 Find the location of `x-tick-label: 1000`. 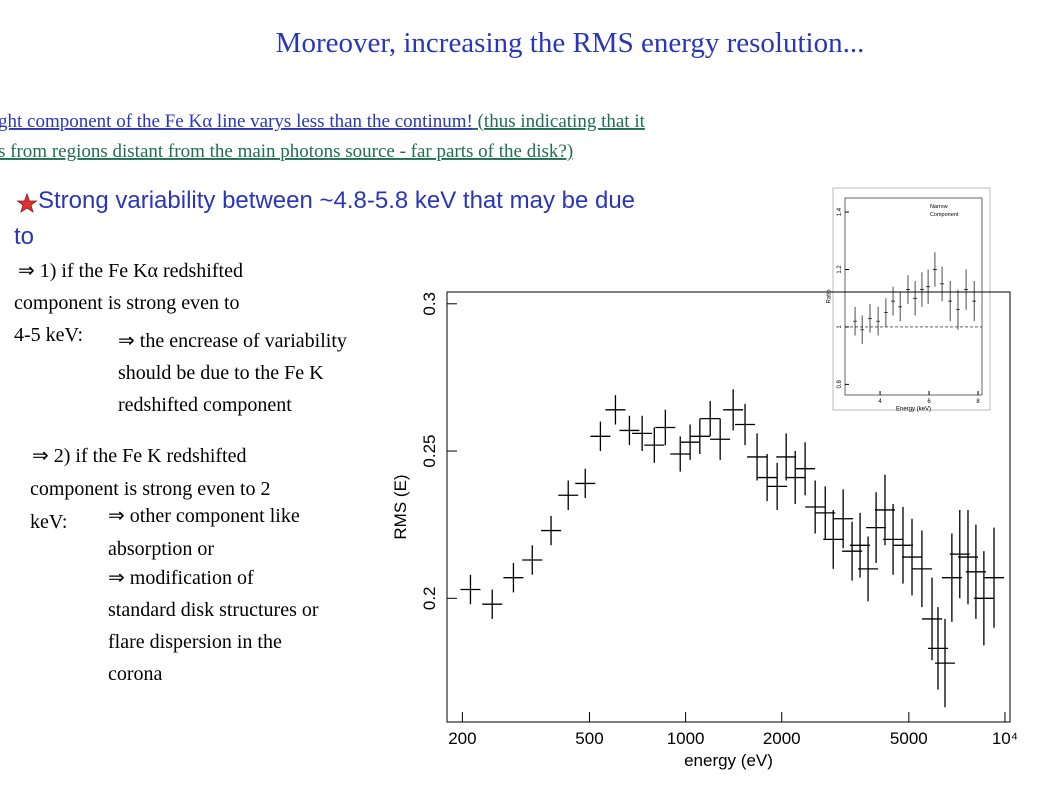

x-tick-label: 1000 is located at coordinates (686, 738).